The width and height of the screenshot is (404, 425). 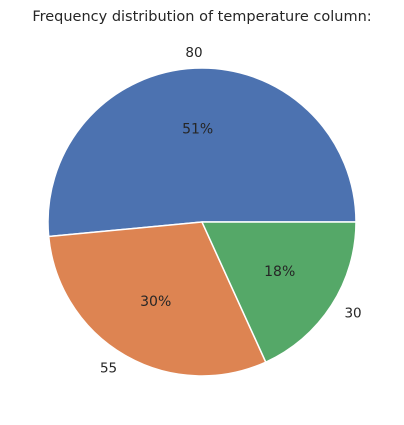 I want to click on slice-percent-80: 51%, so click(x=197, y=130).